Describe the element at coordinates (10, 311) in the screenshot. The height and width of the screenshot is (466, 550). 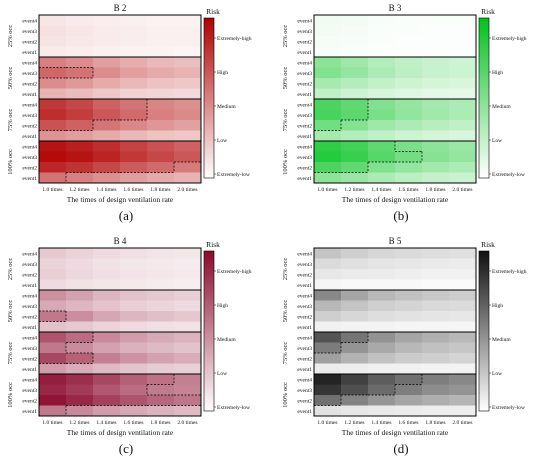
I see `group-label: 50% occ` at that location.